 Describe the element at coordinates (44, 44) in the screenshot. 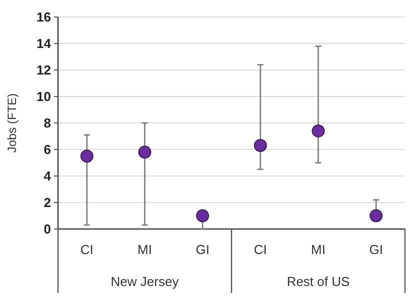

I see `y-tick-label: 14` at that location.